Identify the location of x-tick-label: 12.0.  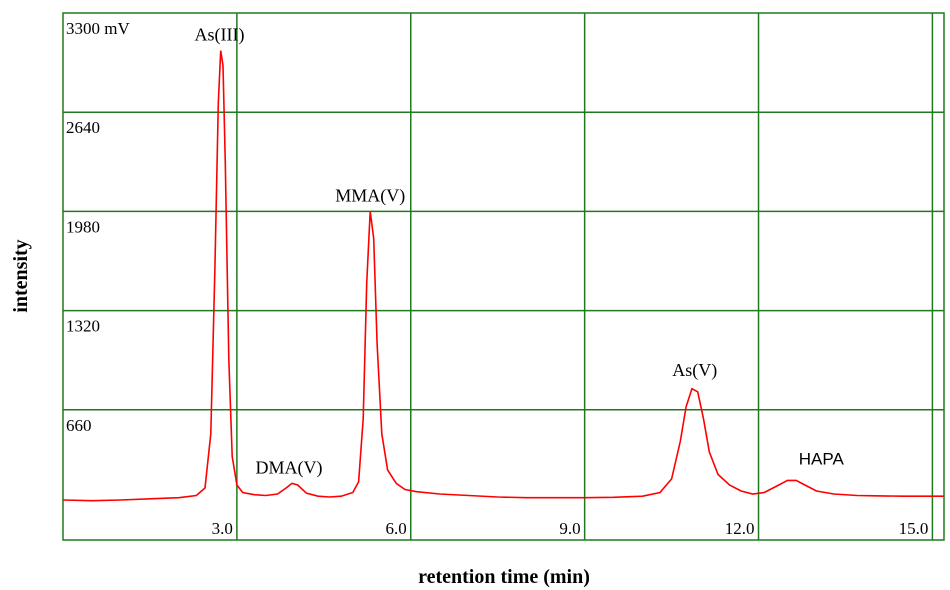
(740, 528).